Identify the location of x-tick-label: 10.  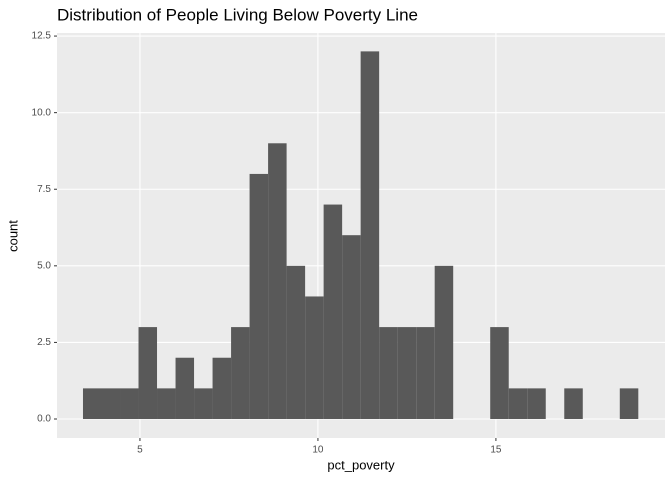
(318, 450).